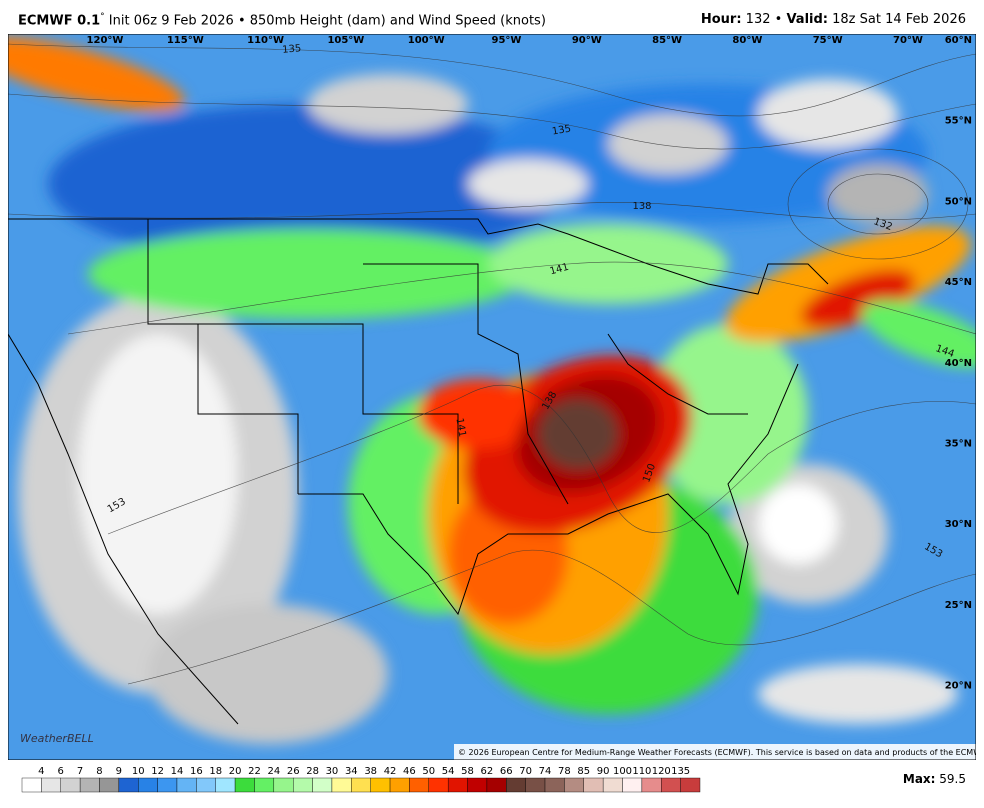  What do you see at coordinates (758, 19) in the screenshot?
I see `hour: 132` at bounding box center [758, 19].